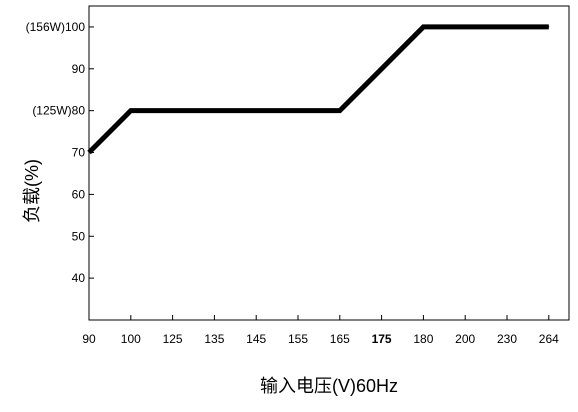 The image size is (578, 412). I want to click on y-tick-label: 40, so click(79, 278).